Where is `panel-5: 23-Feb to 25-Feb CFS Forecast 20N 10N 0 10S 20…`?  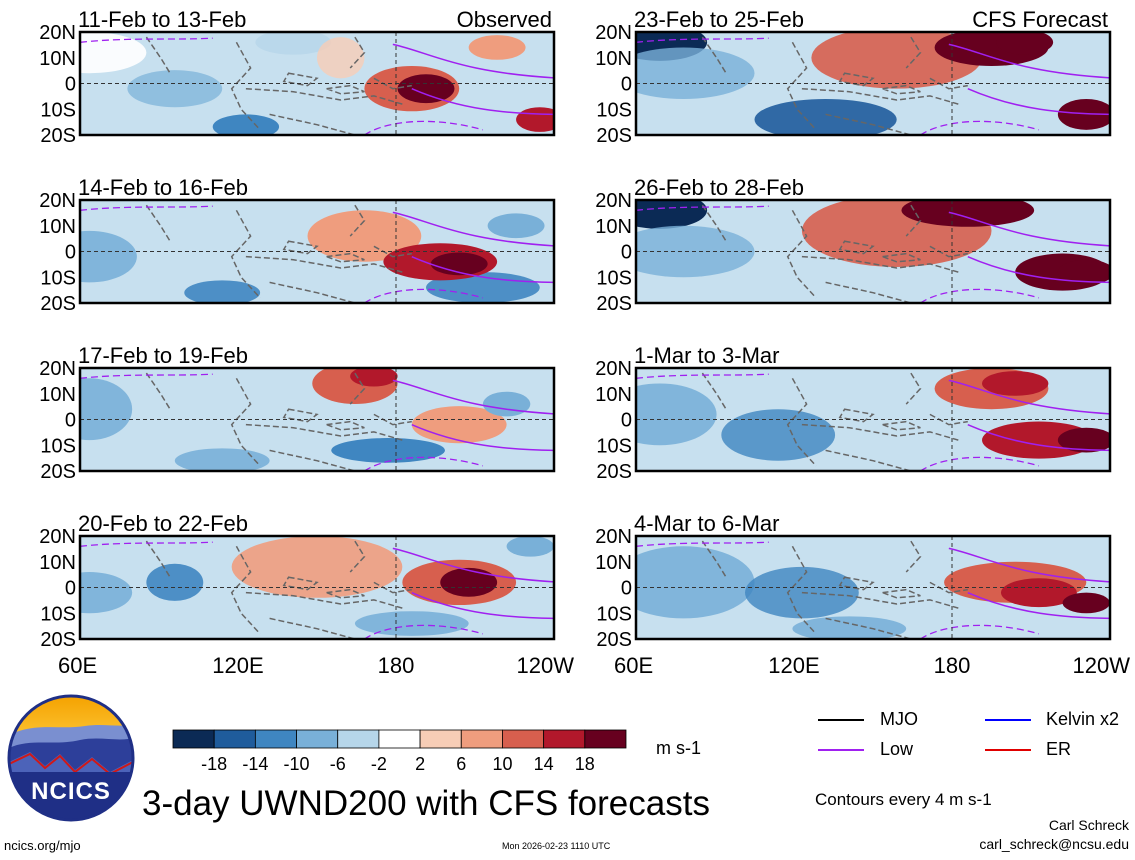
panel-5: 23-Feb to 25-Feb CFS Forecast 20N 10N 0 10S 20… is located at coordinates (853, 77).